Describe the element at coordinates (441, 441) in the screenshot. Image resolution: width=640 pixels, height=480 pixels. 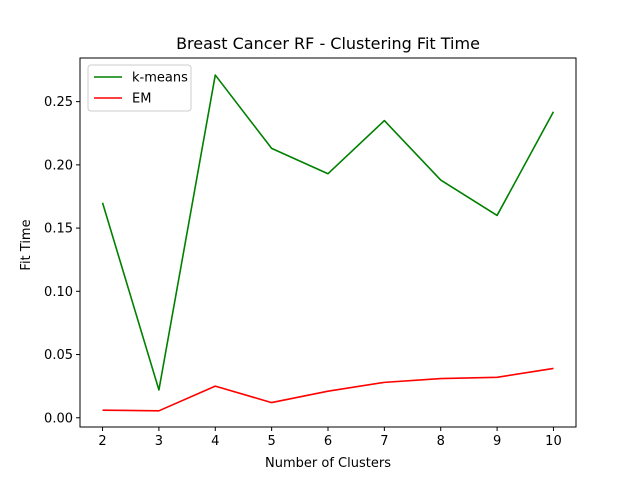
I see `x-tick-label: 8` at that location.